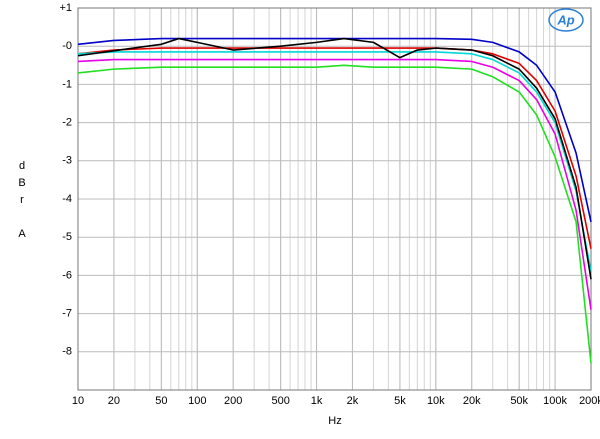 This screenshot has height=439, width=600. Describe the element at coordinates (22, 202) in the screenshot. I see `y-axis-label: dBr A` at that location.